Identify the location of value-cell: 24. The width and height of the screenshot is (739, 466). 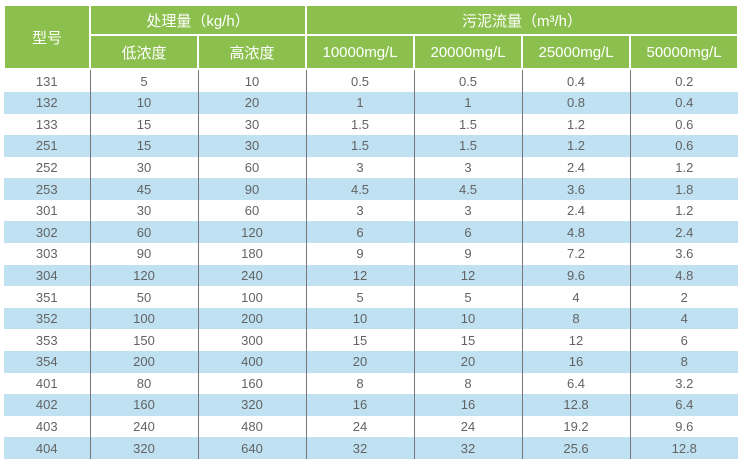
(360, 426).